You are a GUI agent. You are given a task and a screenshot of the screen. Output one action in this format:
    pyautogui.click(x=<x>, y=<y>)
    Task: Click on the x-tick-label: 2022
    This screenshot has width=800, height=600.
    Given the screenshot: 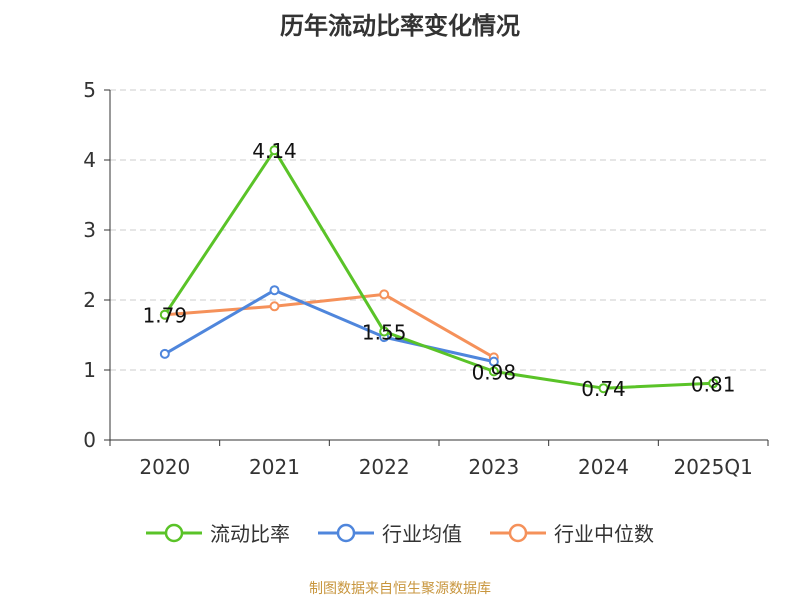 What is the action you would take?
    pyautogui.click(x=384, y=467)
    